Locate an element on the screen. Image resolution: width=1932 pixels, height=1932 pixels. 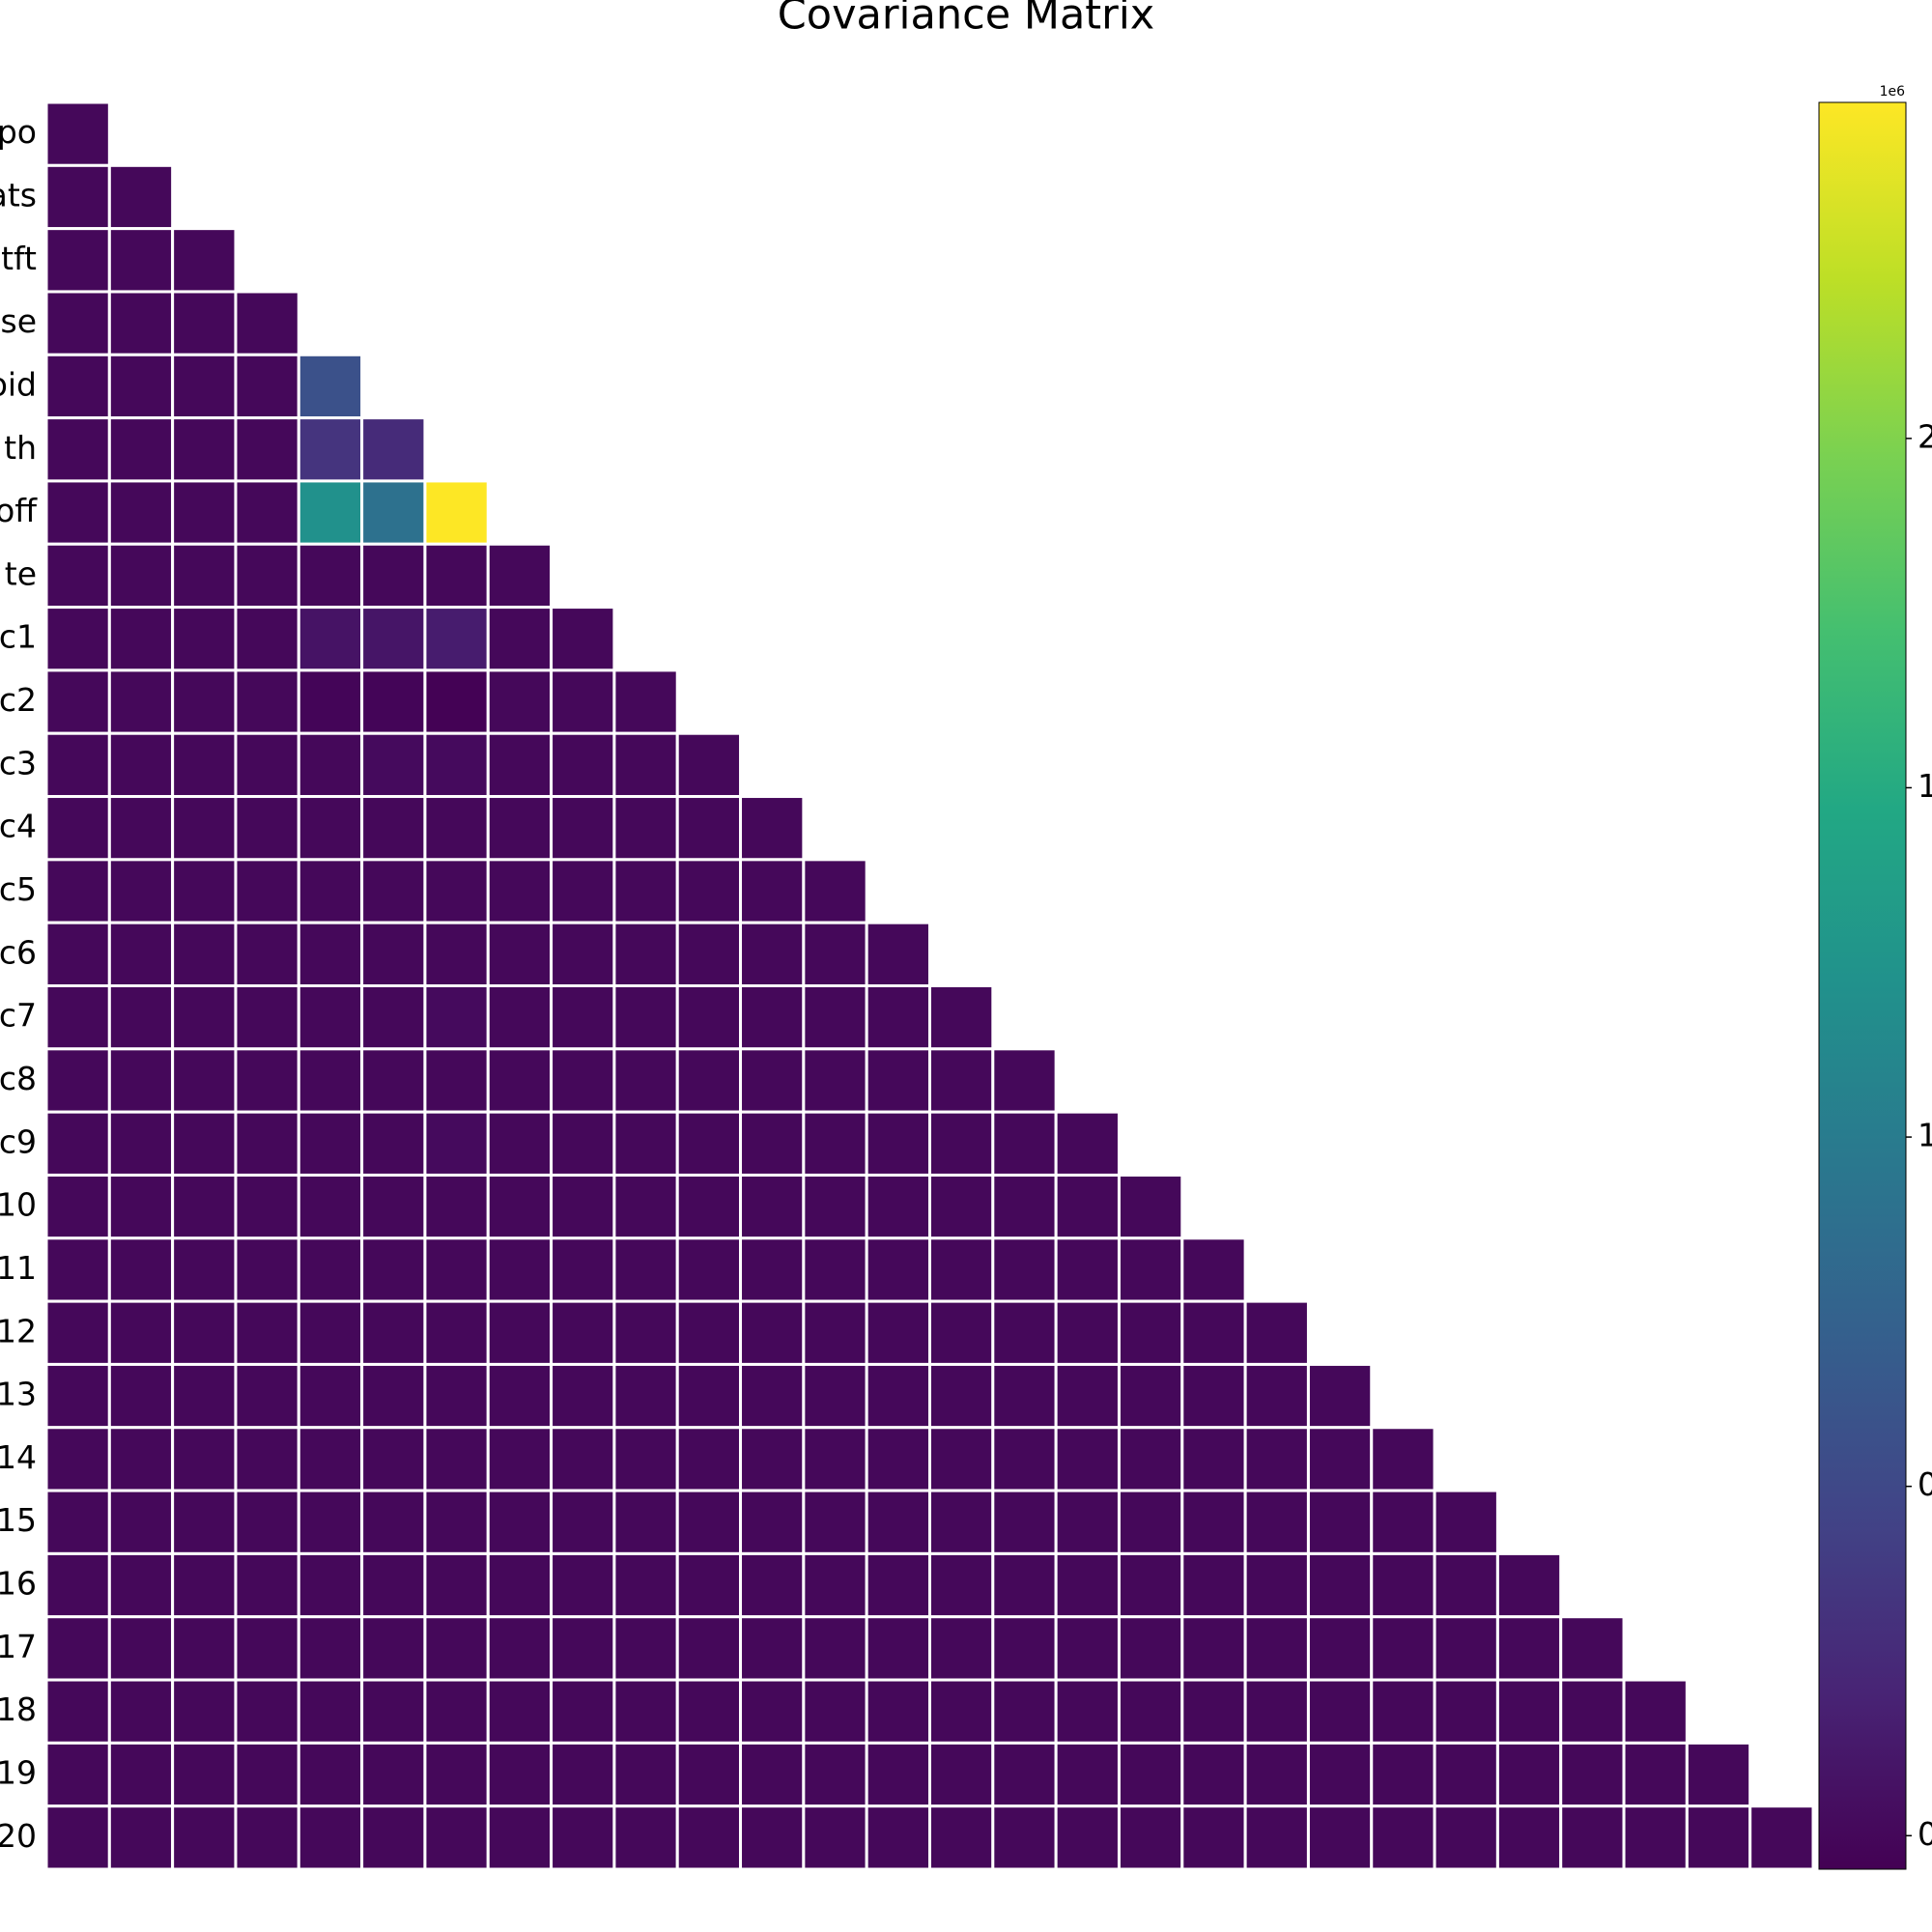
y-tick-label: se is located at coordinates (19, 321).